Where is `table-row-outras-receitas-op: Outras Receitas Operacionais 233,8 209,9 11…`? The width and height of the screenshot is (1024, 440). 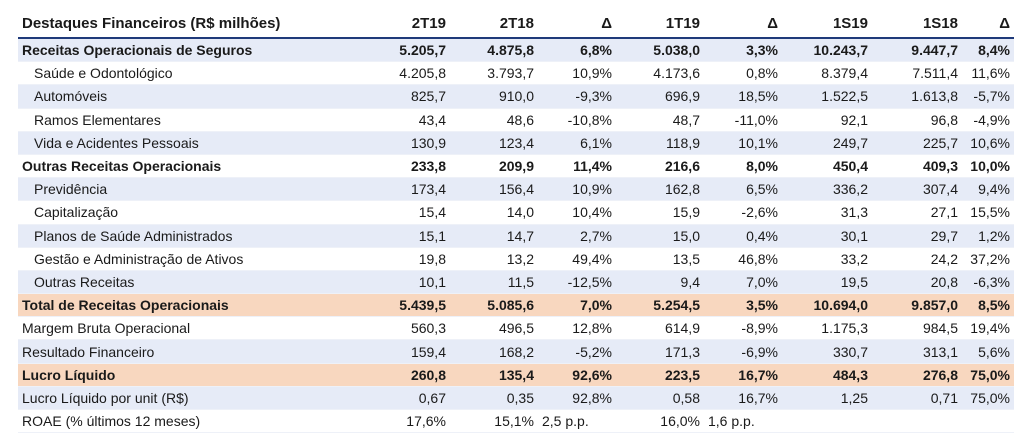 table-row-outras-receitas-op: Outras Receitas Operacionais 233,8 209,9 11… is located at coordinates (516, 166).